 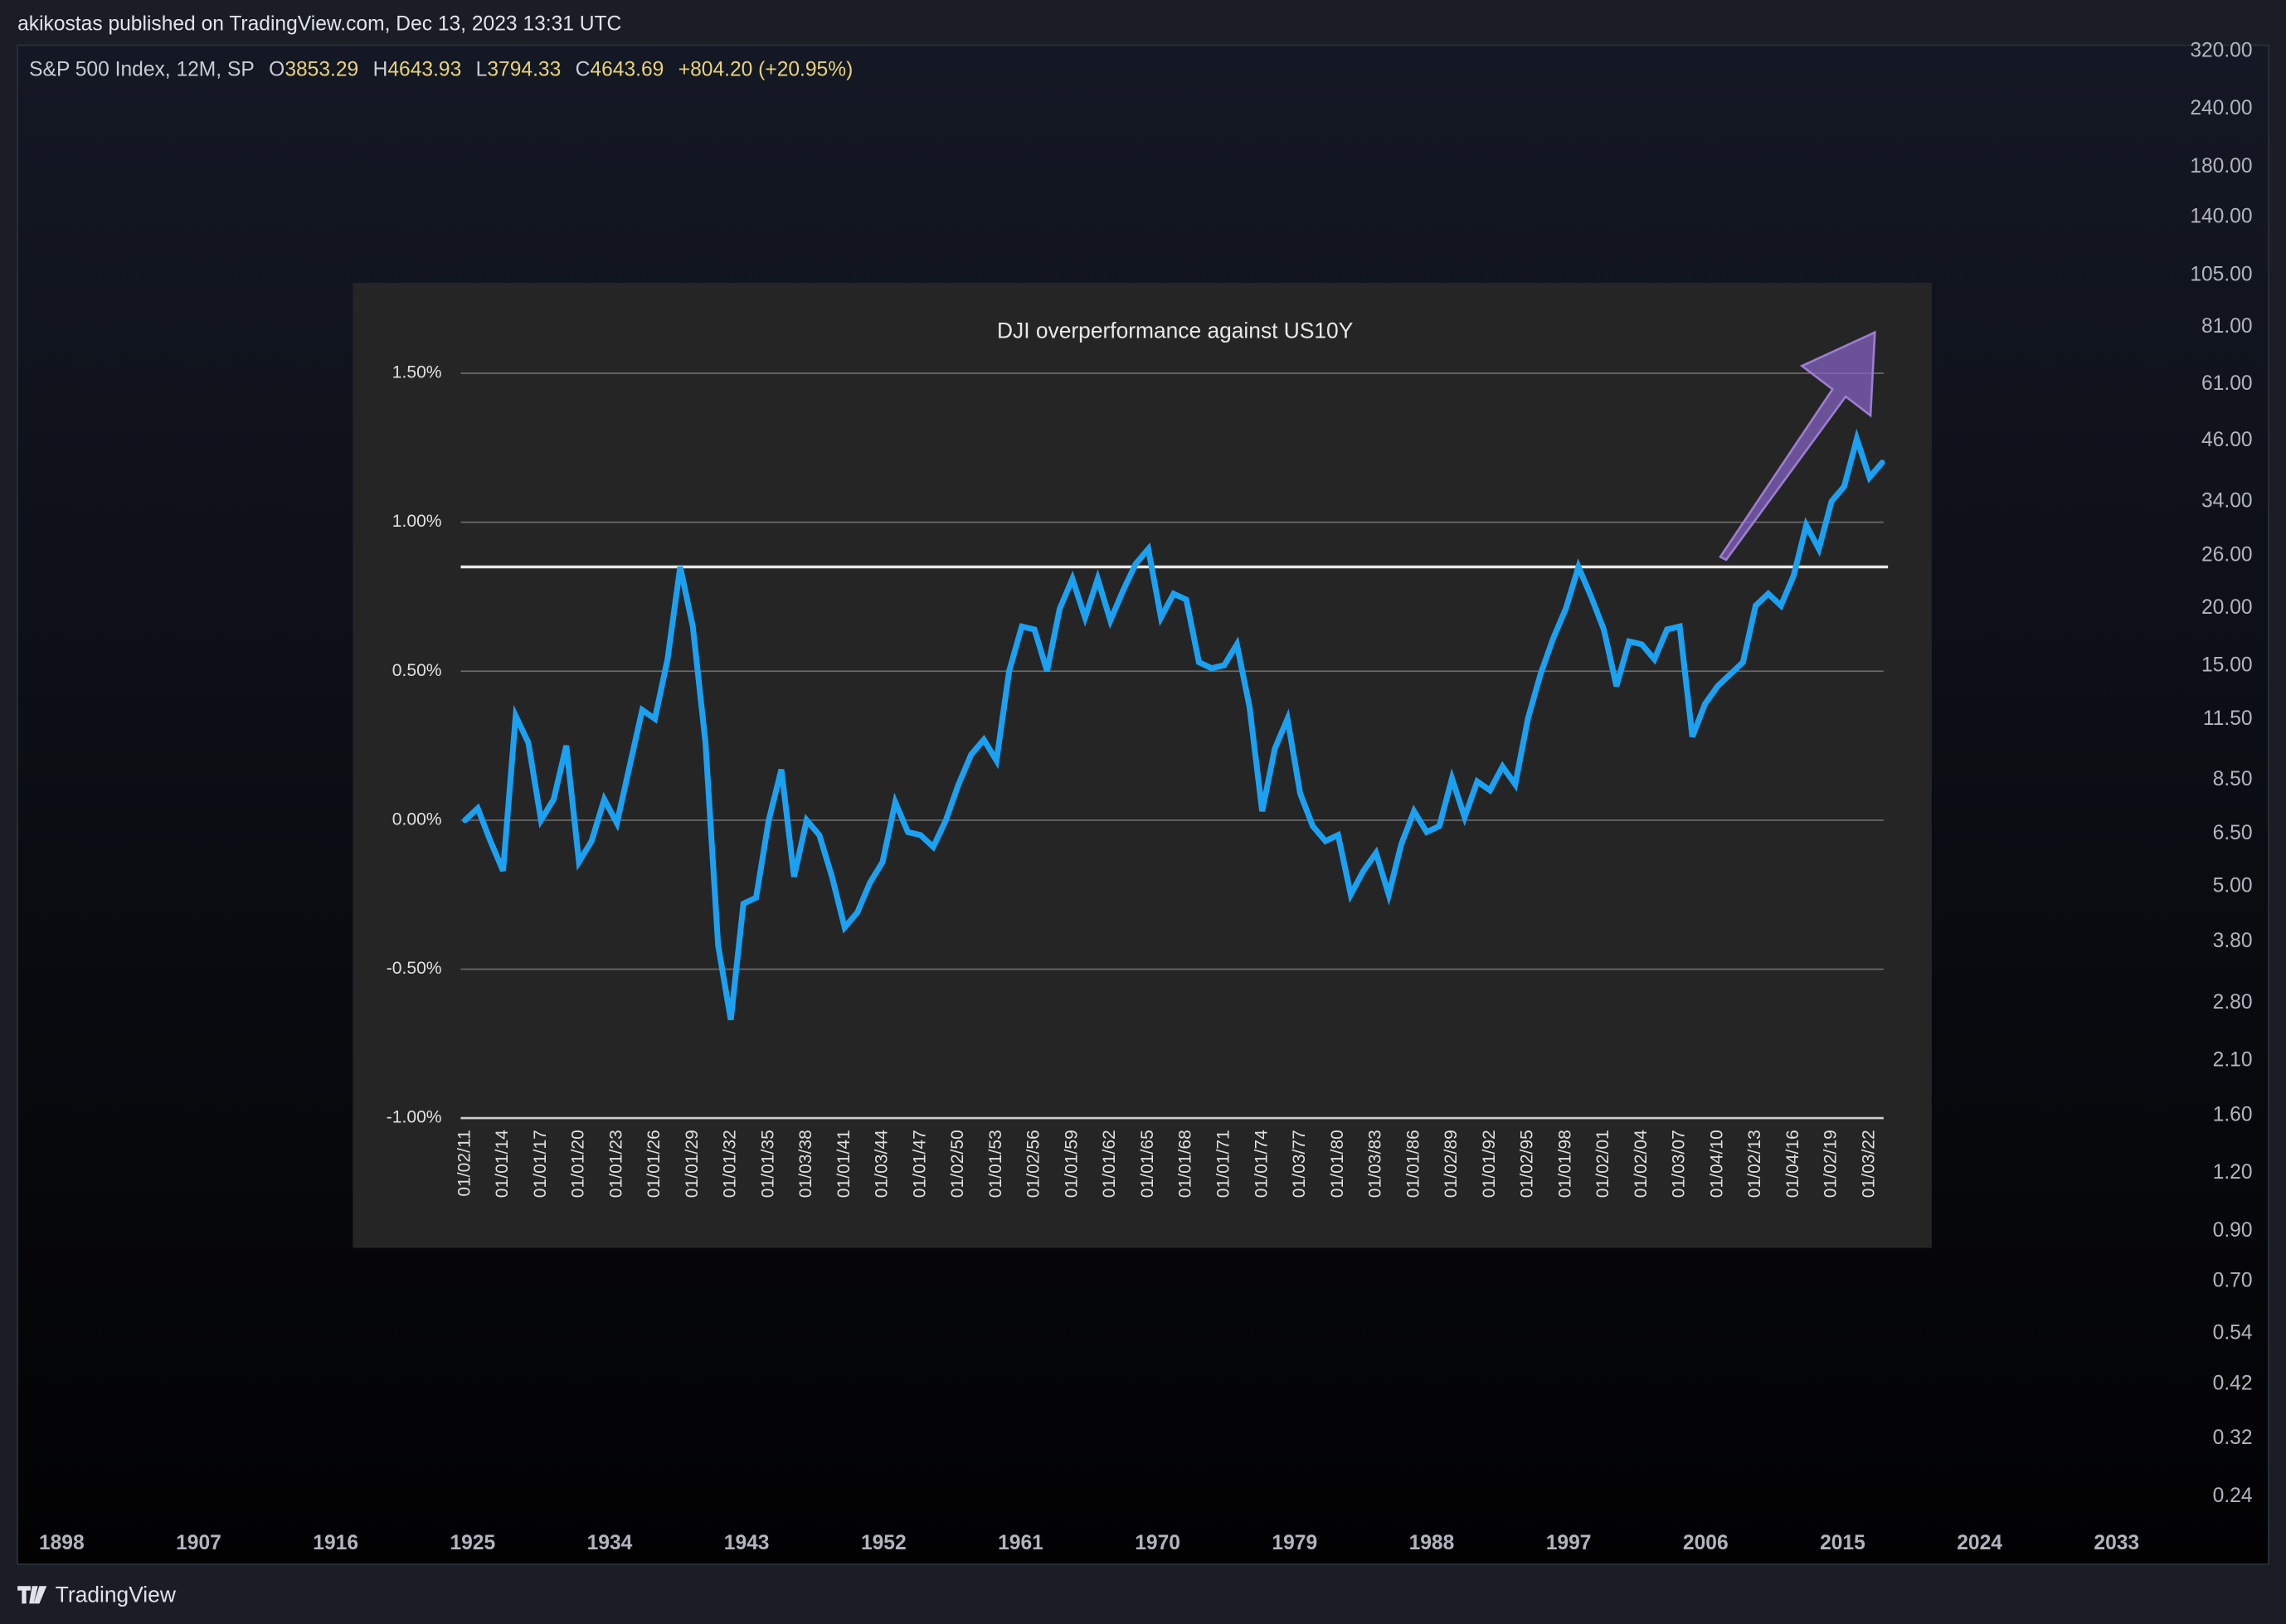 What do you see at coordinates (1832, 1164) in the screenshot?
I see `x-tick-label: 01/02/19` at bounding box center [1832, 1164].